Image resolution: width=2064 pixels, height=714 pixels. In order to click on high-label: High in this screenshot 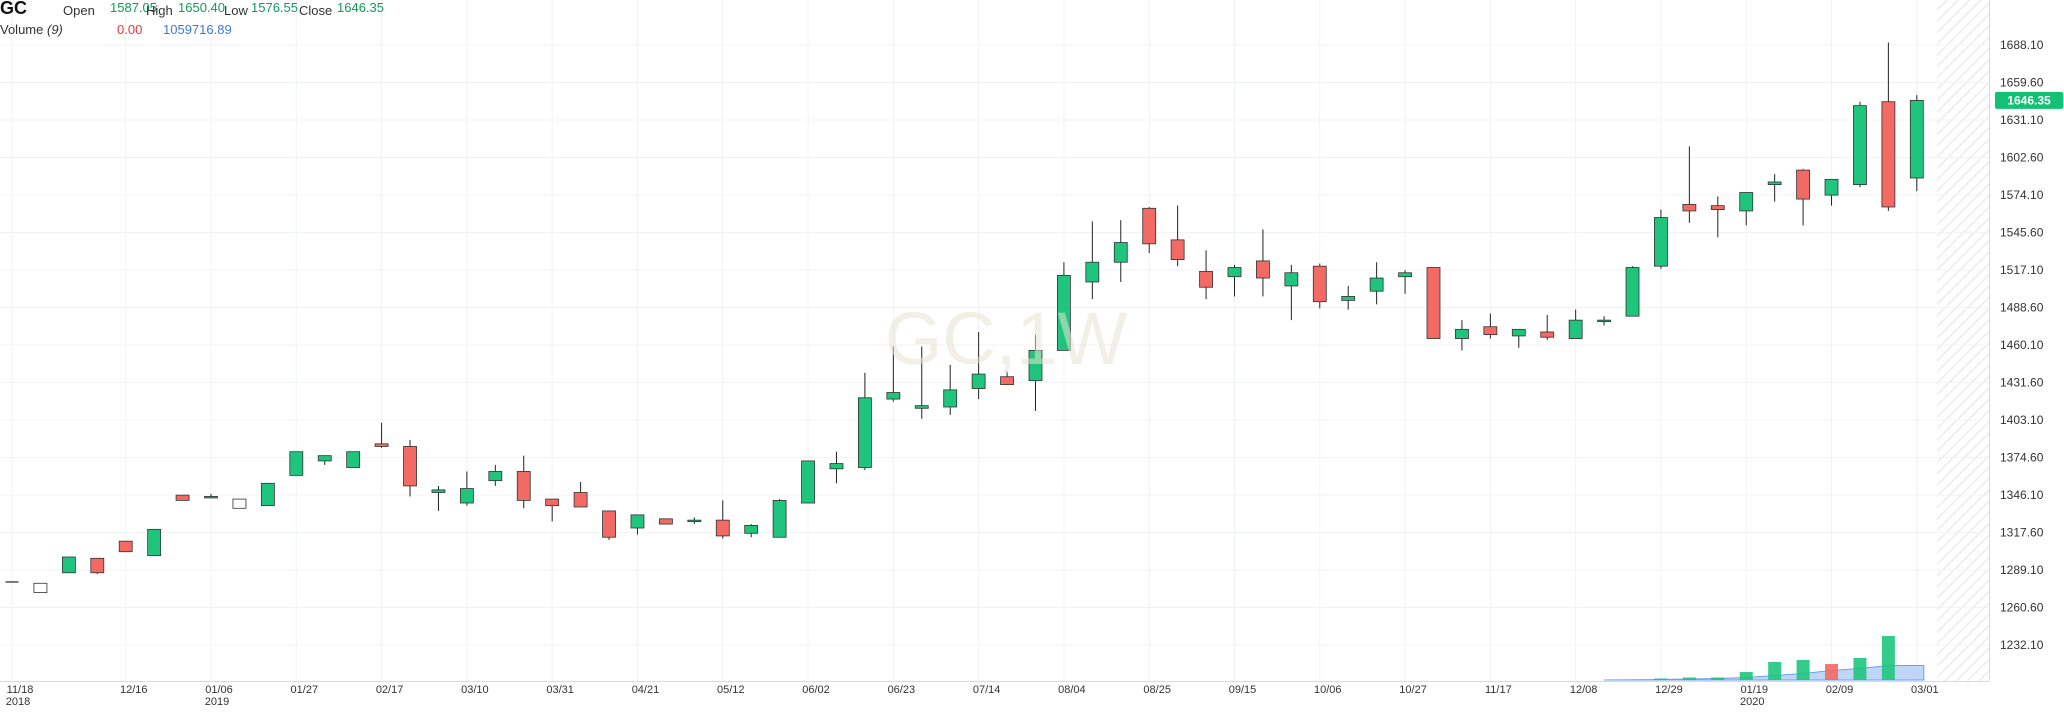, I will do `click(159, 10)`.